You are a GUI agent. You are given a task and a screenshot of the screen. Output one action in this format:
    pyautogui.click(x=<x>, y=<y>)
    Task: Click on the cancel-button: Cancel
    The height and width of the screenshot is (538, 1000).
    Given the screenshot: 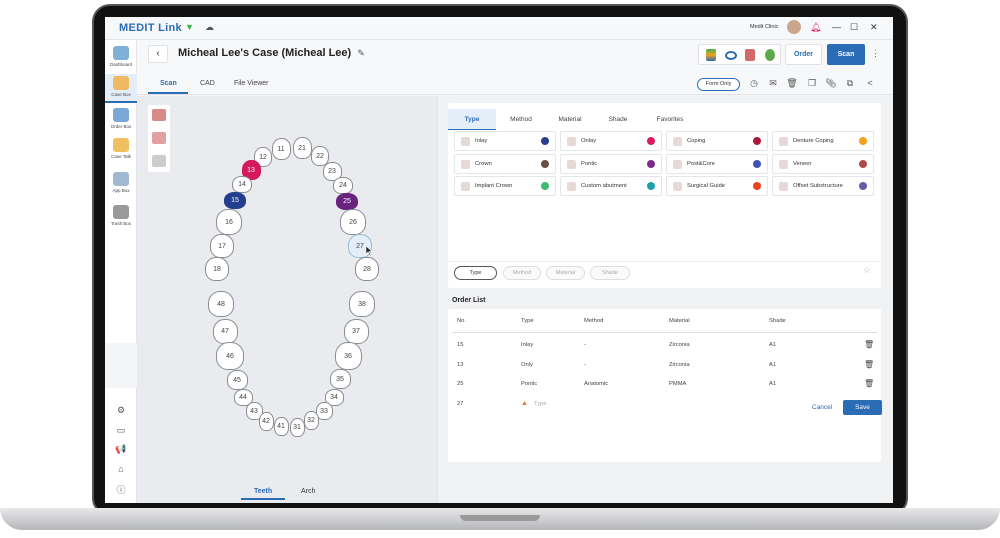 What is the action you would take?
    pyautogui.click(x=822, y=407)
    